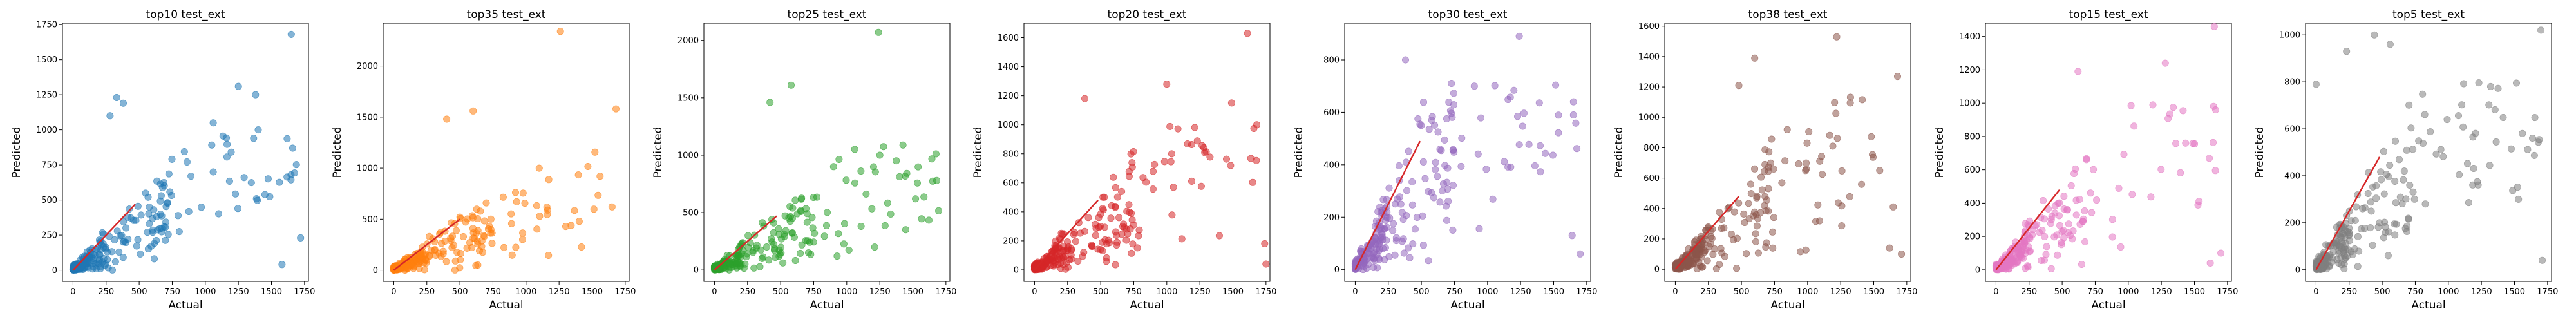  What do you see at coordinates (696, 271) in the screenshot?
I see `y-tick-label: 0` at bounding box center [696, 271].